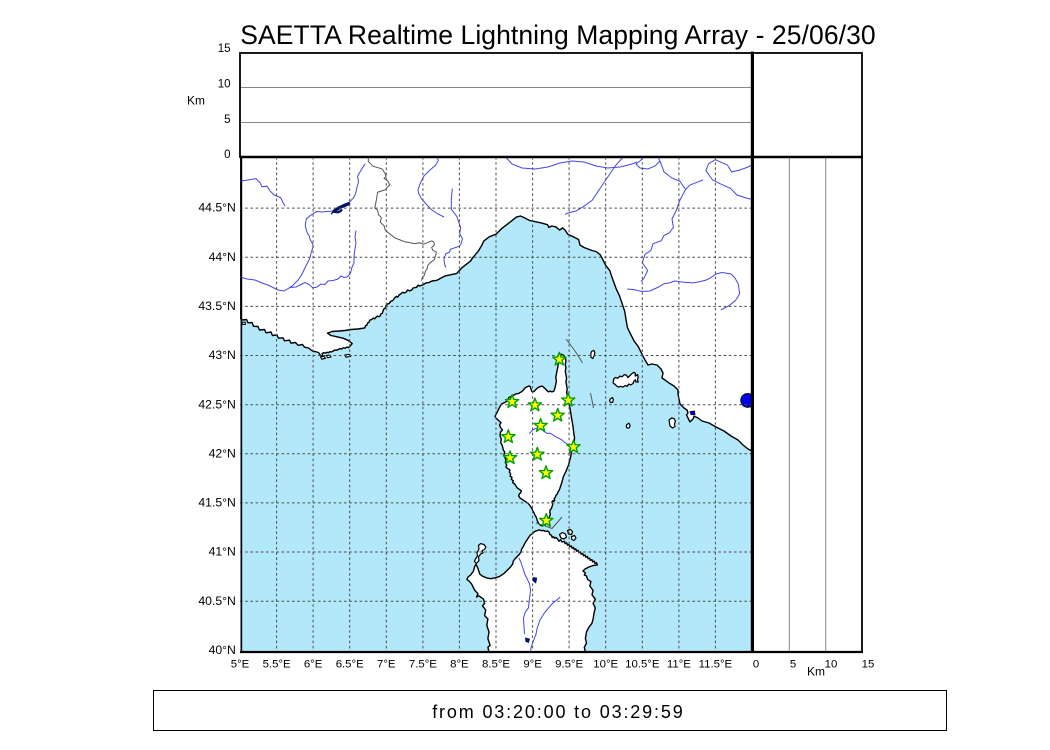 The height and width of the screenshot is (750, 1050). I want to click on svg-text: 11.5°E, so click(716, 665).